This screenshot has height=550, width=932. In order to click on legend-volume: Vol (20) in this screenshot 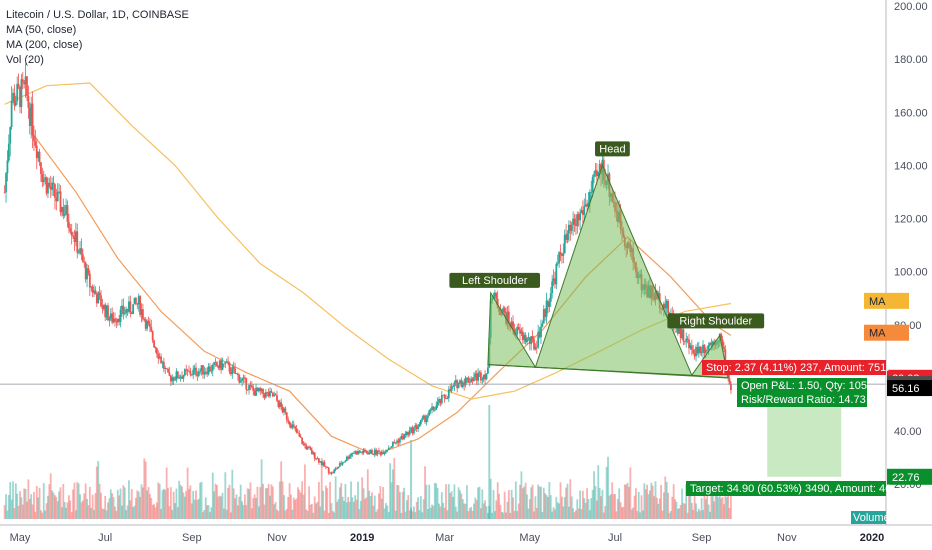, I will do `click(25, 60)`.